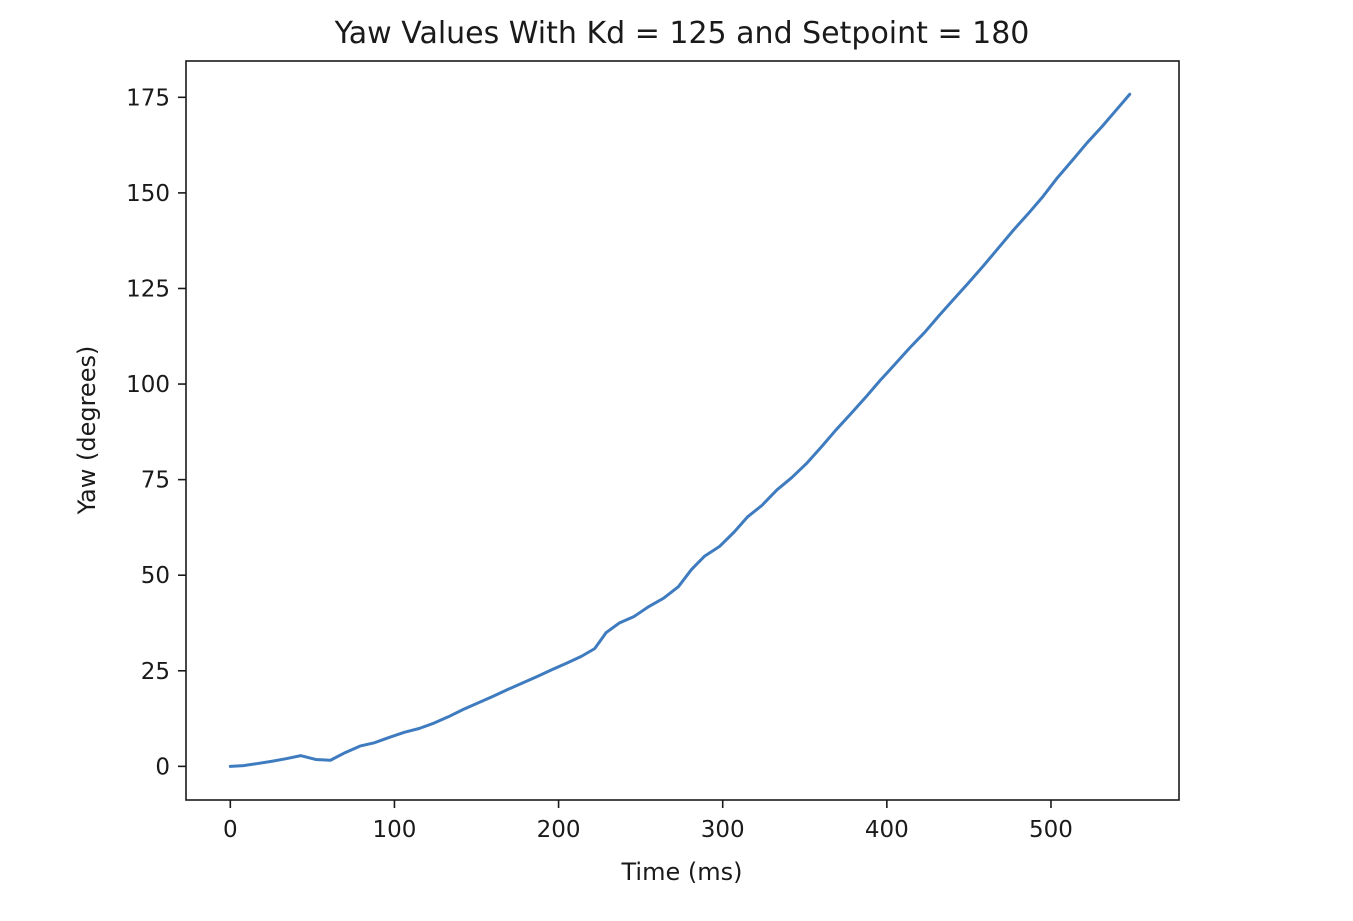 The height and width of the screenshot is (921, 1353). Describe the element at coordinates (148, 194) in the screenshot. I see `y-tick-label: 150` at that location.